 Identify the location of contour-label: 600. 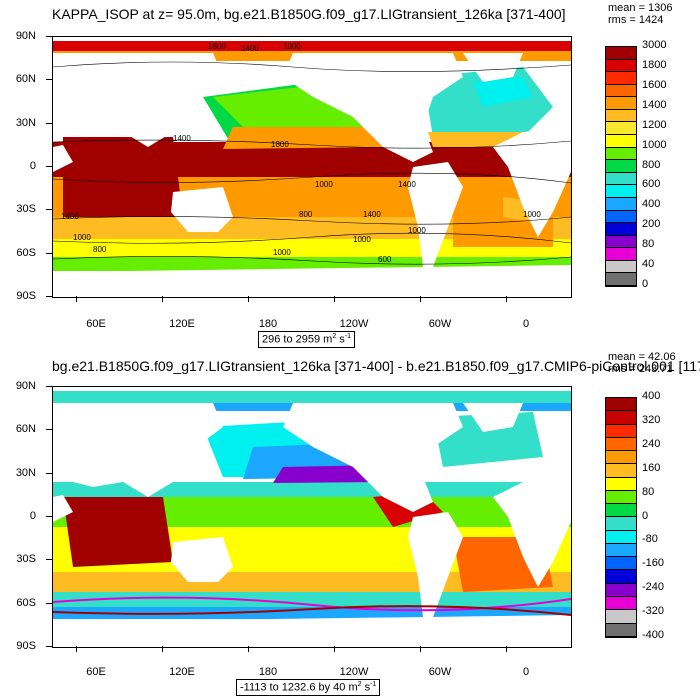
(385, 259).